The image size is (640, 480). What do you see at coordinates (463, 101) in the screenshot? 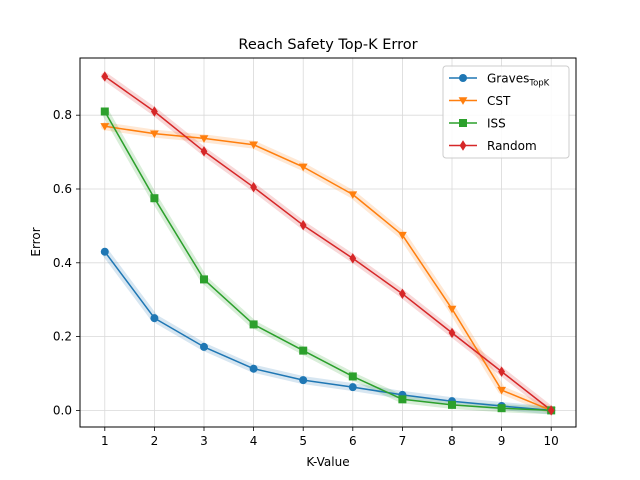
I see `legend-marker-cst` at bounding box center [463, 101].